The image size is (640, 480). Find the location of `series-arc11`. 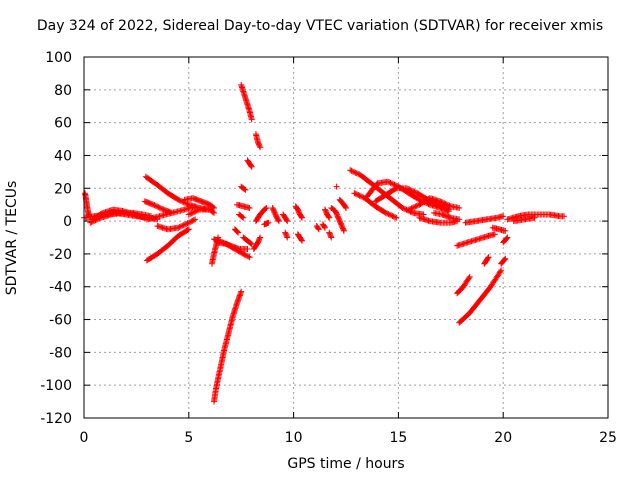

series-arc11 is located at coordinates (201, 212).